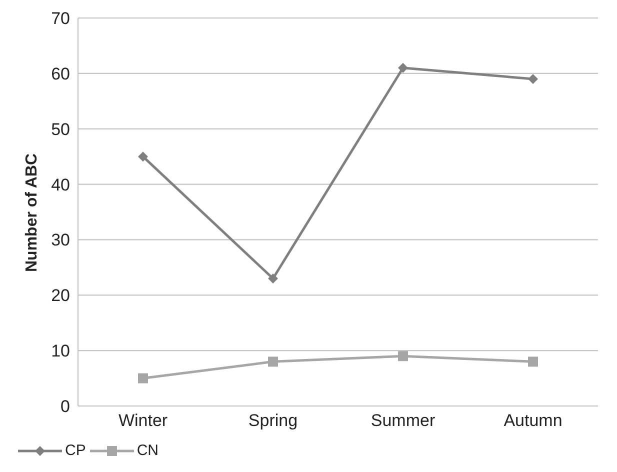 The height and width of the screenshot is (472, 617). I want to click on y-tick-label: 70, so click(60, 18).